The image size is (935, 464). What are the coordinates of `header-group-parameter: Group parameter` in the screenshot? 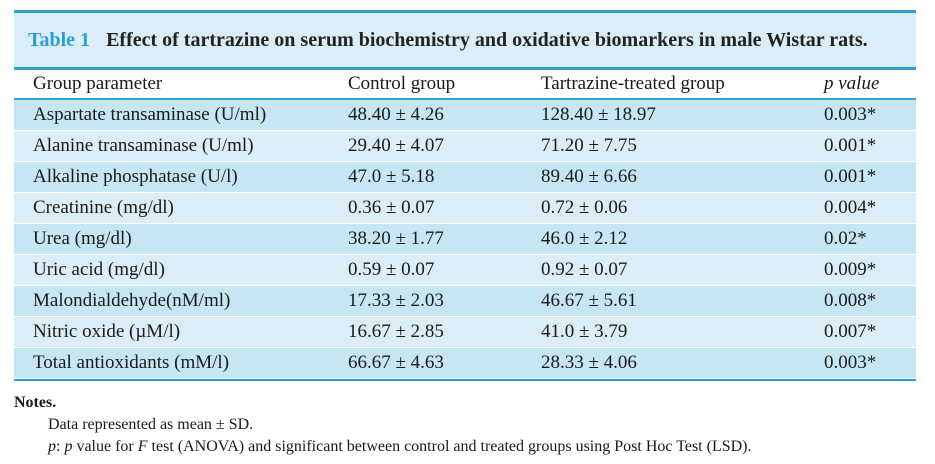 It's located at (98, 83).